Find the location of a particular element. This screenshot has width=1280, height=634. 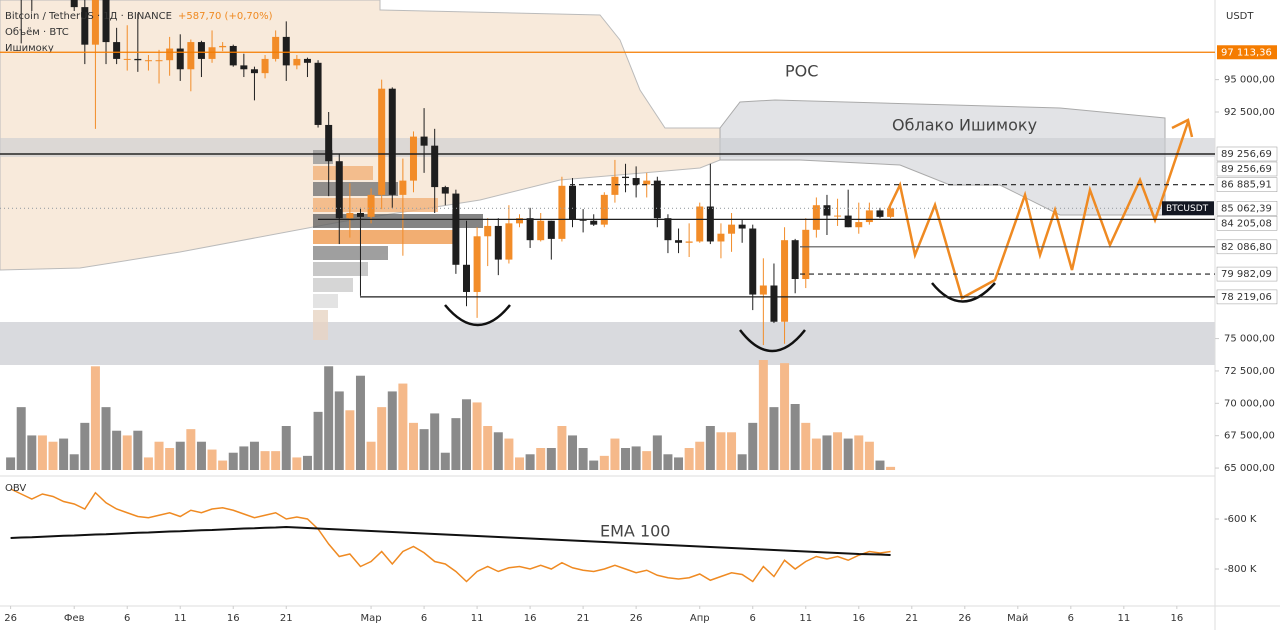

symbol-tag: BTCUSDT is located at coordinates (1187, 209).